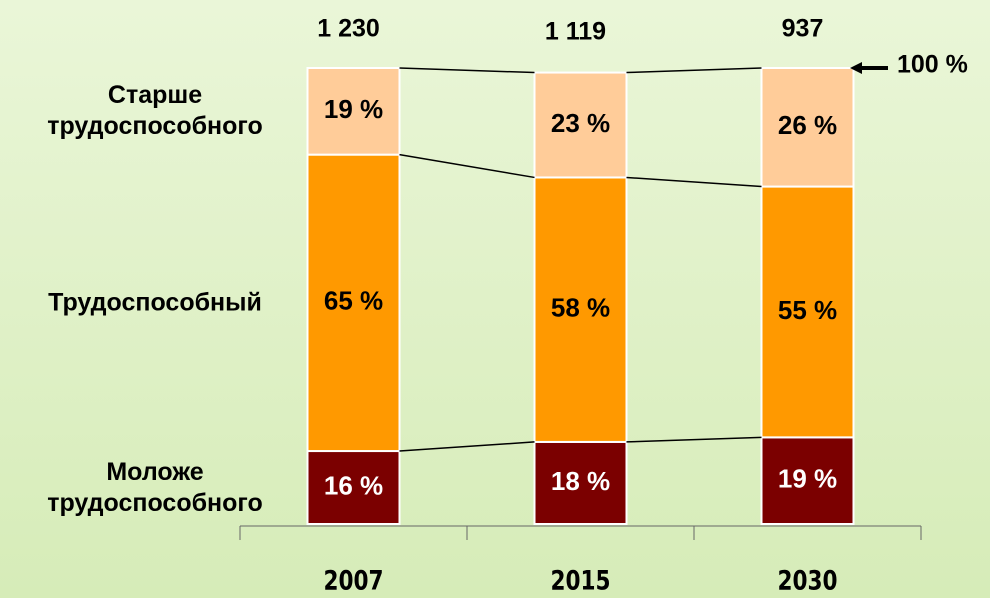 The image size is (990, 598). What do you see at coordinates (155, 302) in the screenshot?
I see `series-label: Трудоспособный` at bounding box center [155, 302].